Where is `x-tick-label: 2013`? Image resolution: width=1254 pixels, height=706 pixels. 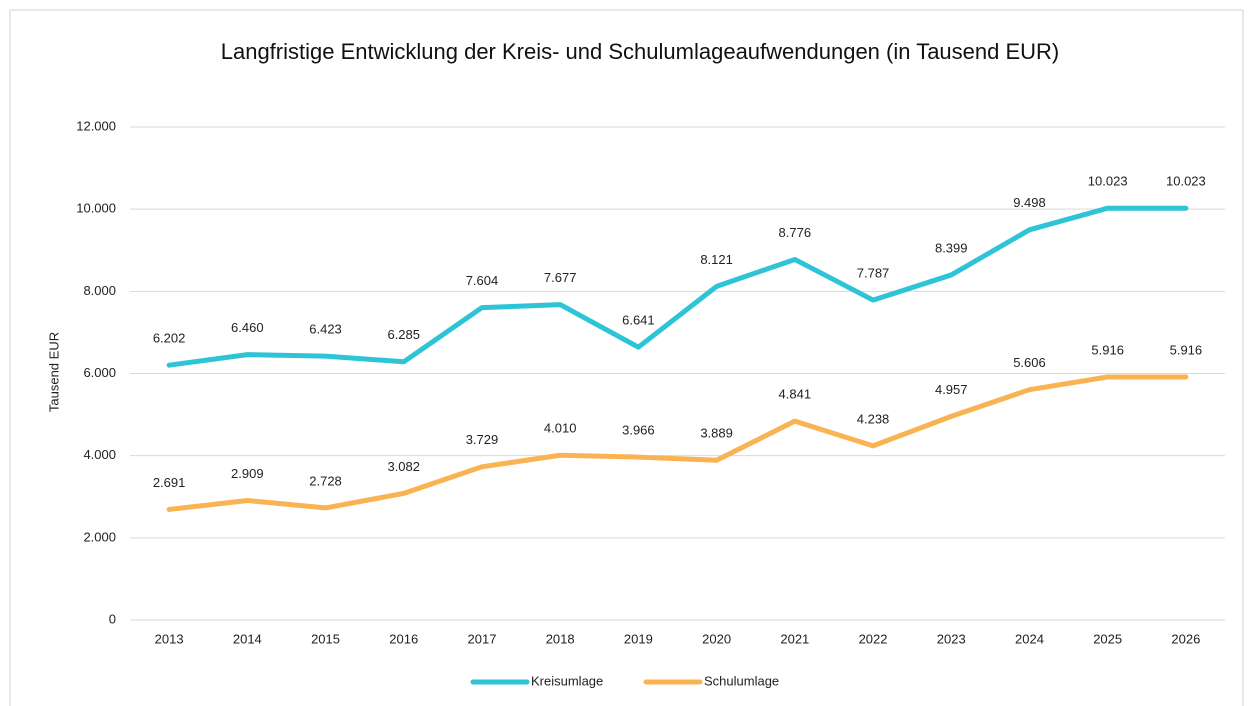 x-tick-label: 2013 is located at coordinates (169, 638).